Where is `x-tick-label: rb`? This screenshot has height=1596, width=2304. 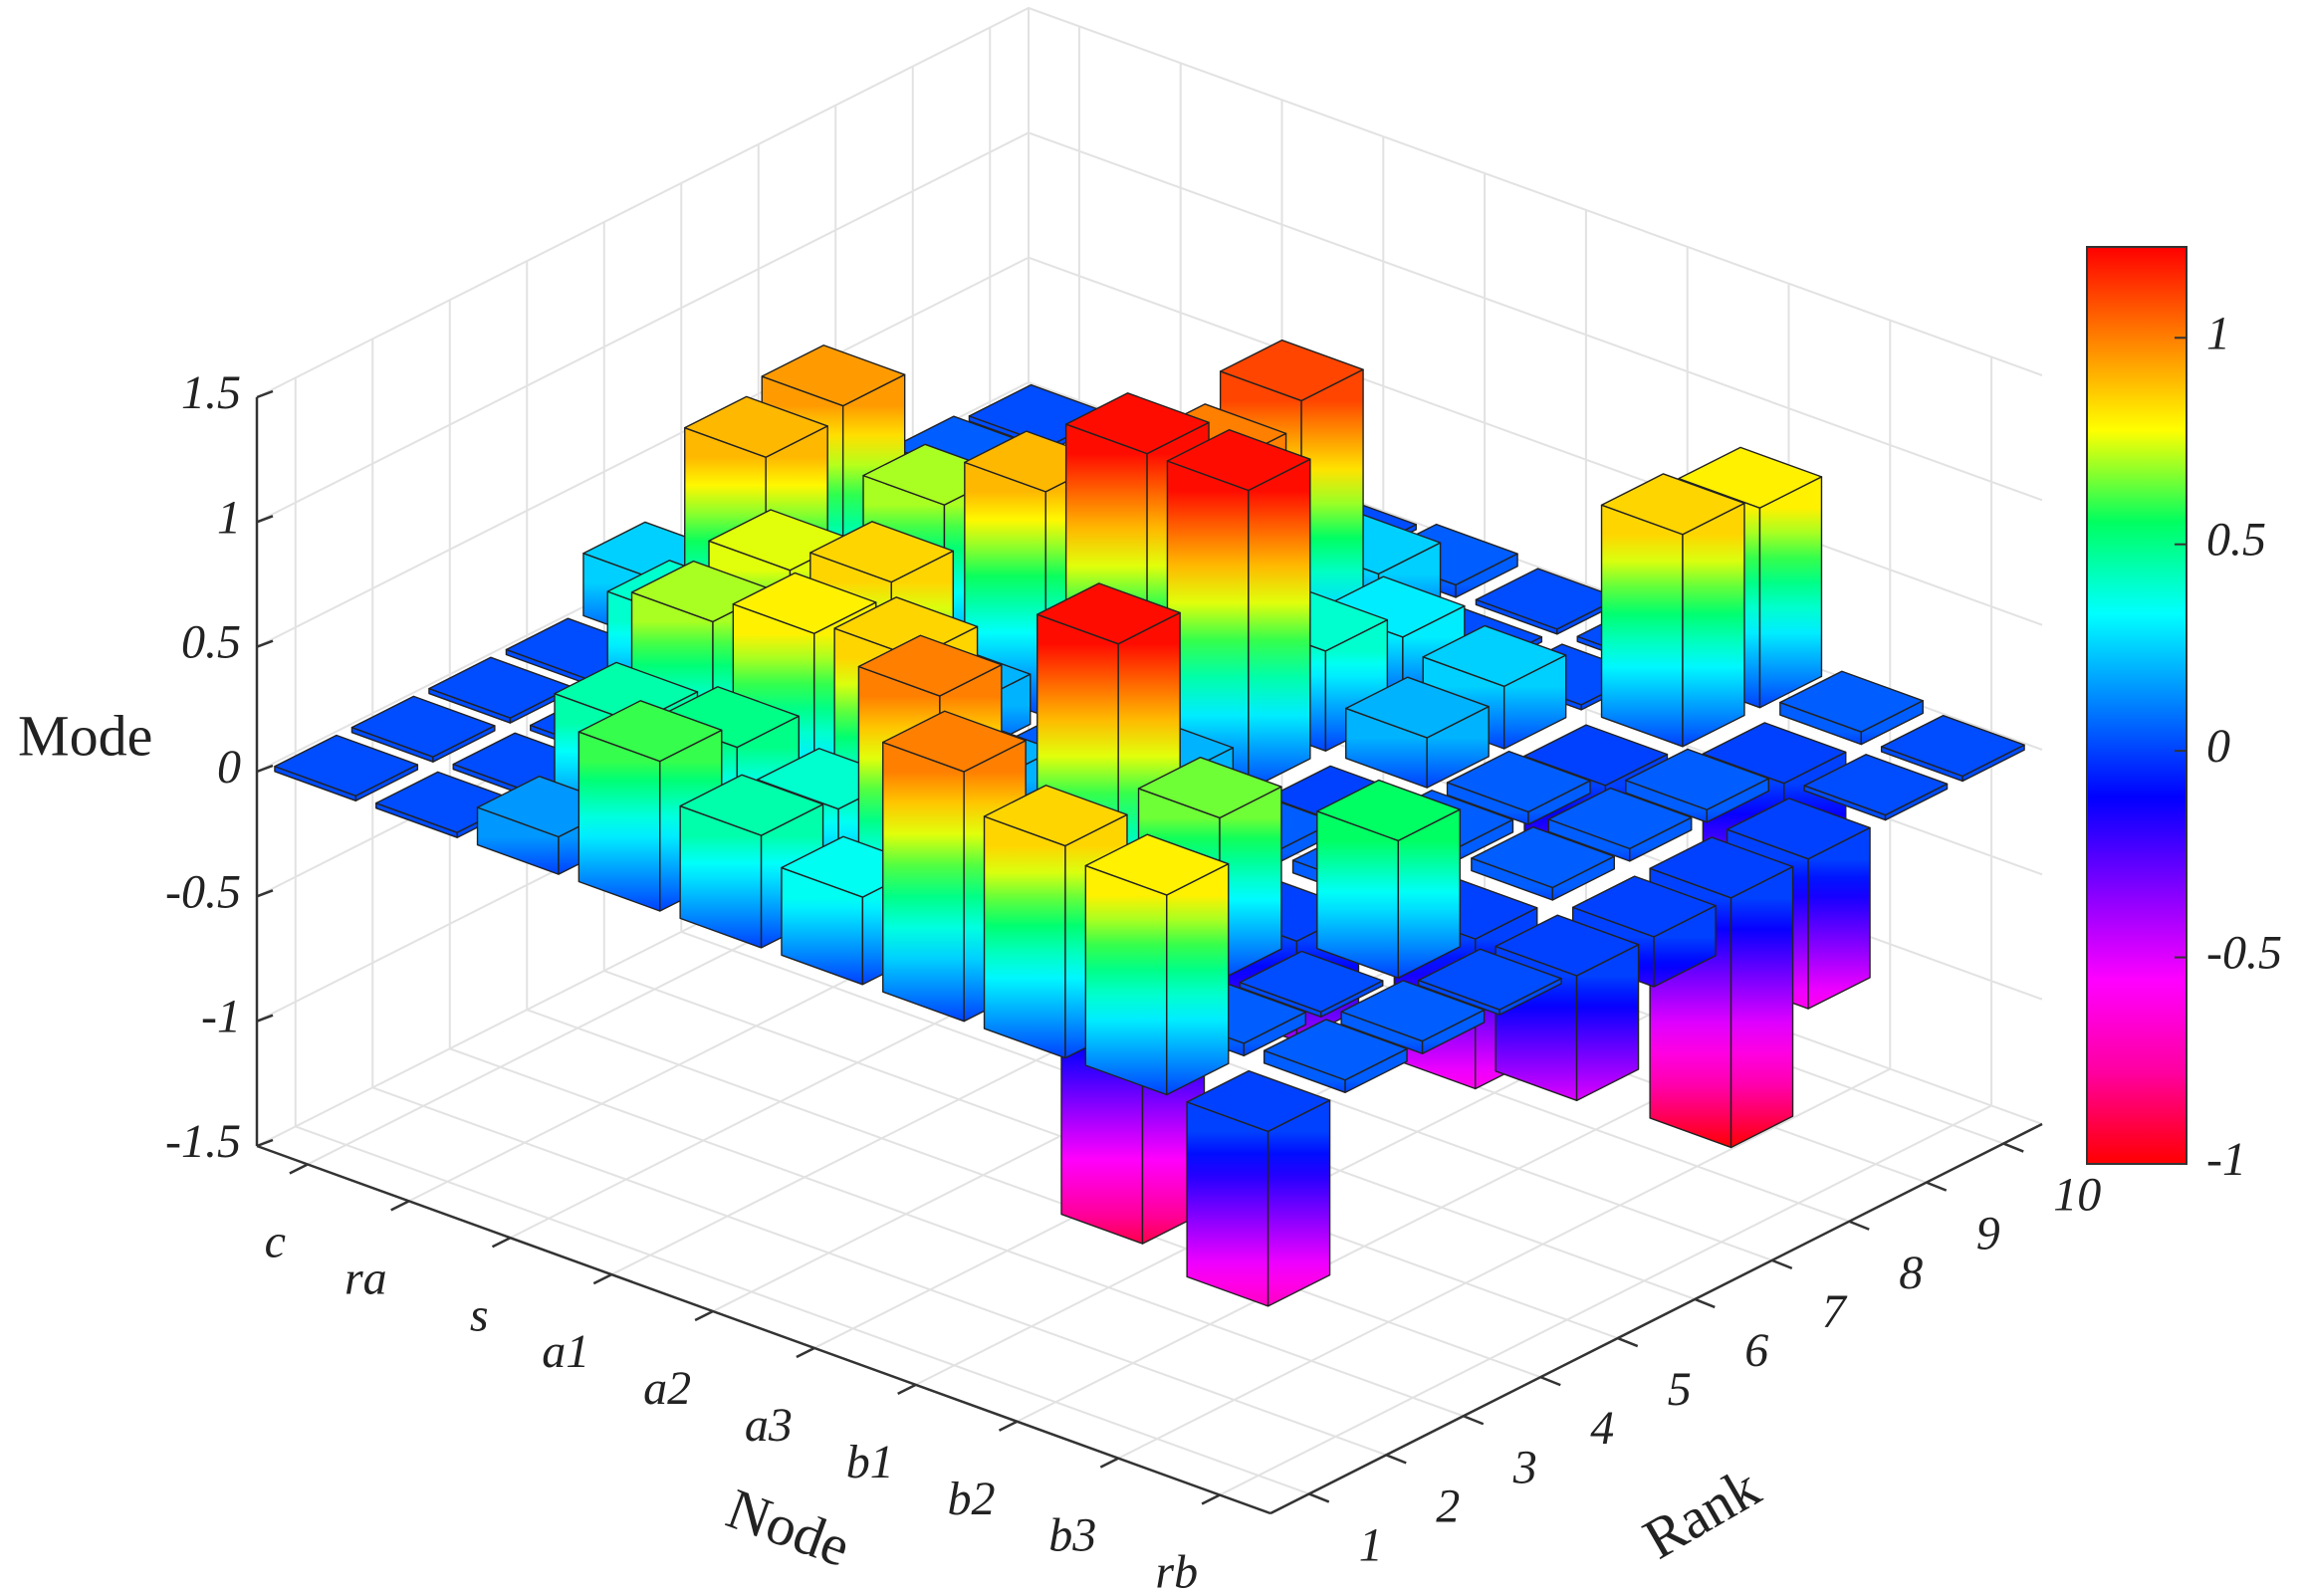 x-tick-label: rb is located at coordinates (1176, 1571).